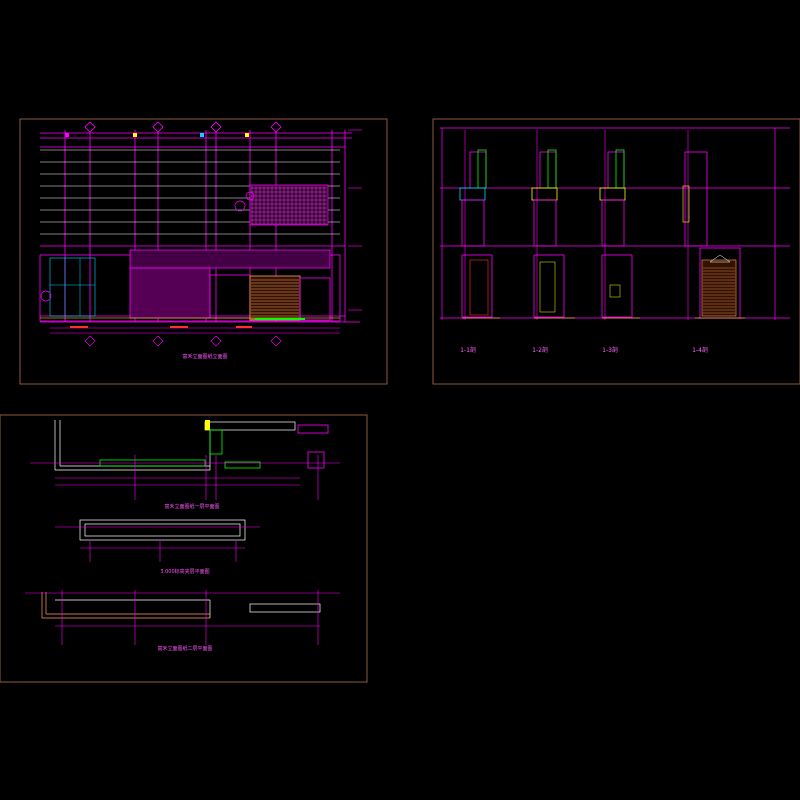 The image size is (800, 800). What do you see at coordinates (184, 571) in the screenshot?
I see `plan-middle-title: 3.000标高夹层平面图` at bounding box center [184, 571].